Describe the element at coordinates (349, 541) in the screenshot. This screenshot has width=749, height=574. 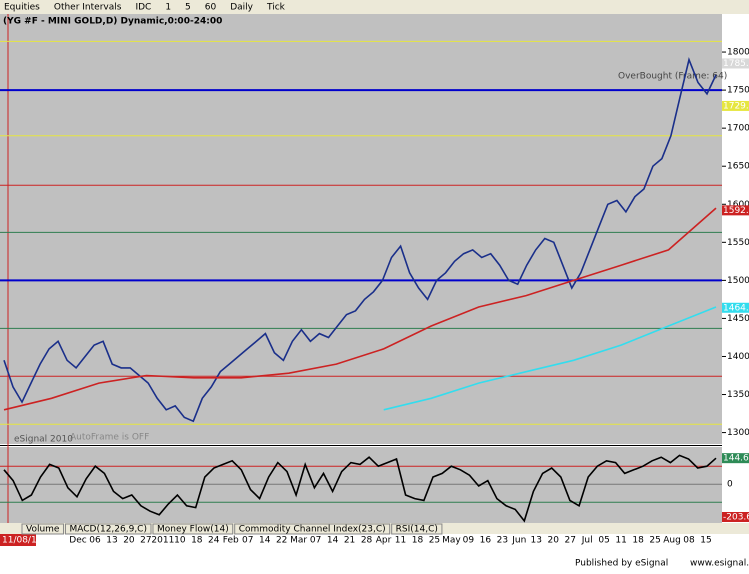
I see `x-tick-label: 21` at that location.